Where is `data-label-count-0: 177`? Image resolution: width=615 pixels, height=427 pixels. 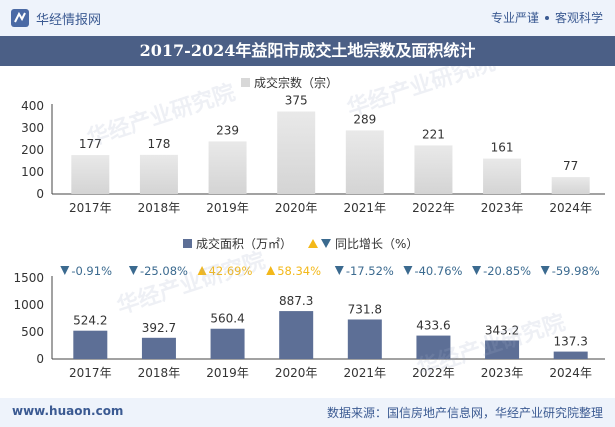
data-label-count-0: 177 is located at coordinates (90, 144).